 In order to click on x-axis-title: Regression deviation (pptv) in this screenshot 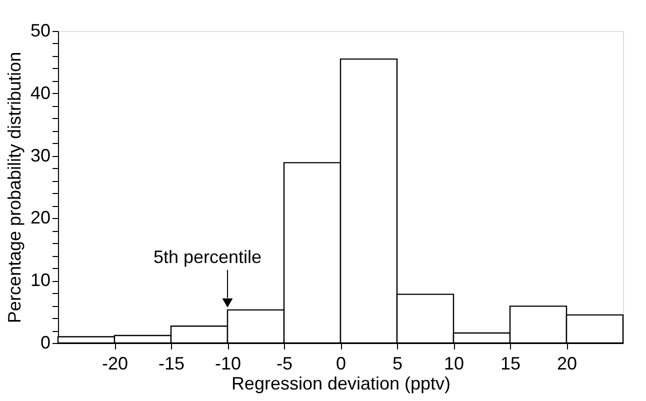, I will do `click(341, 384)`.